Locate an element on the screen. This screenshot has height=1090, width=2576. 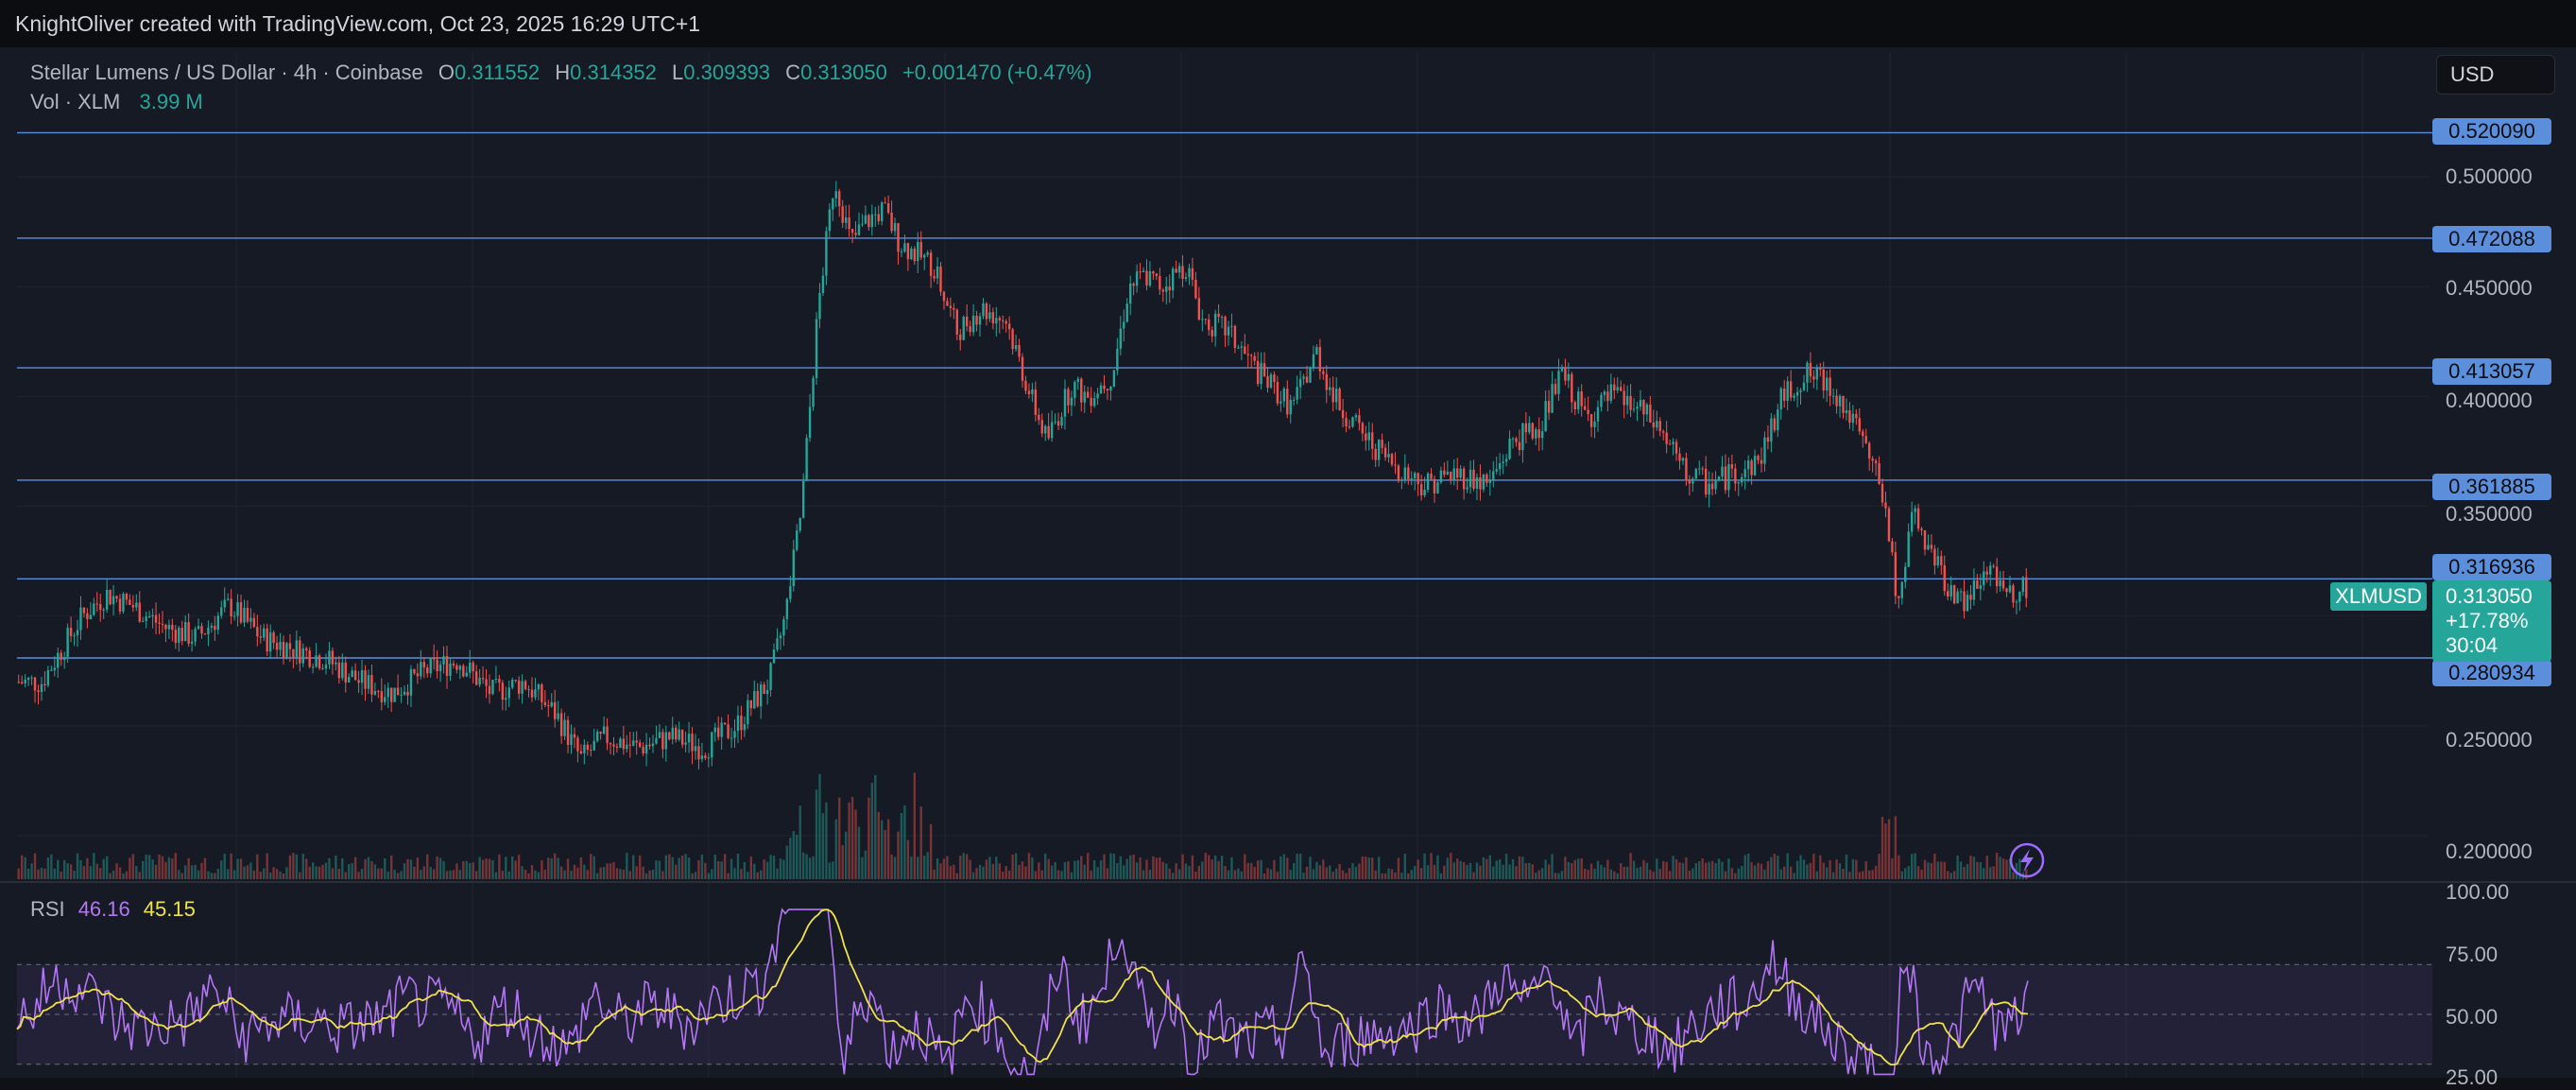
level-tag: 0.413057 is located at coordinates (2491, 371).